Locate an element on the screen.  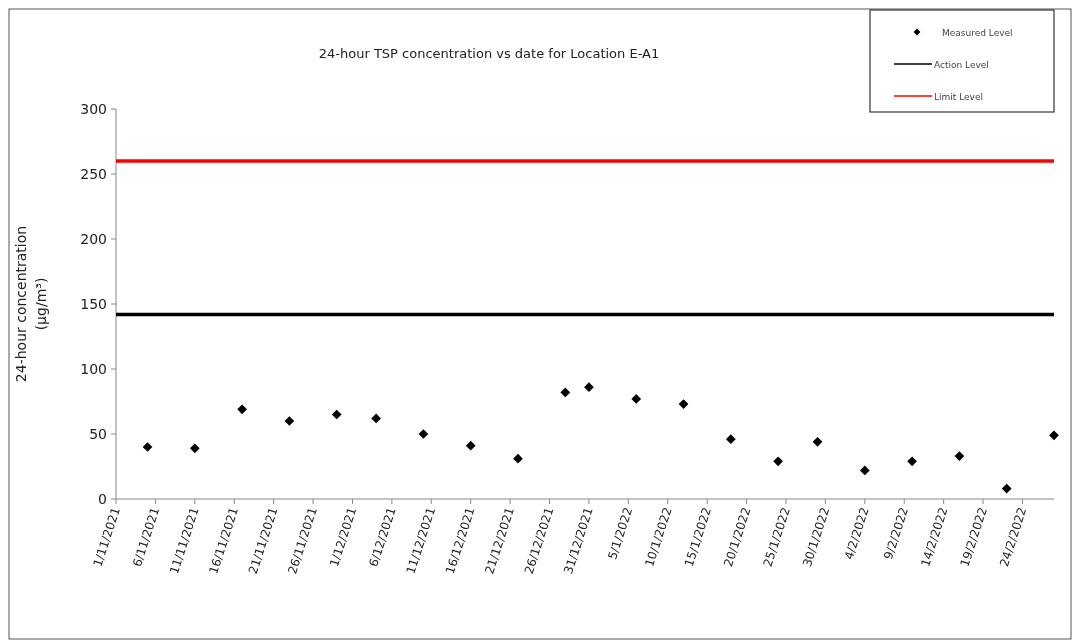
legend-label: Limit Level is located at coordinates (958, 97).